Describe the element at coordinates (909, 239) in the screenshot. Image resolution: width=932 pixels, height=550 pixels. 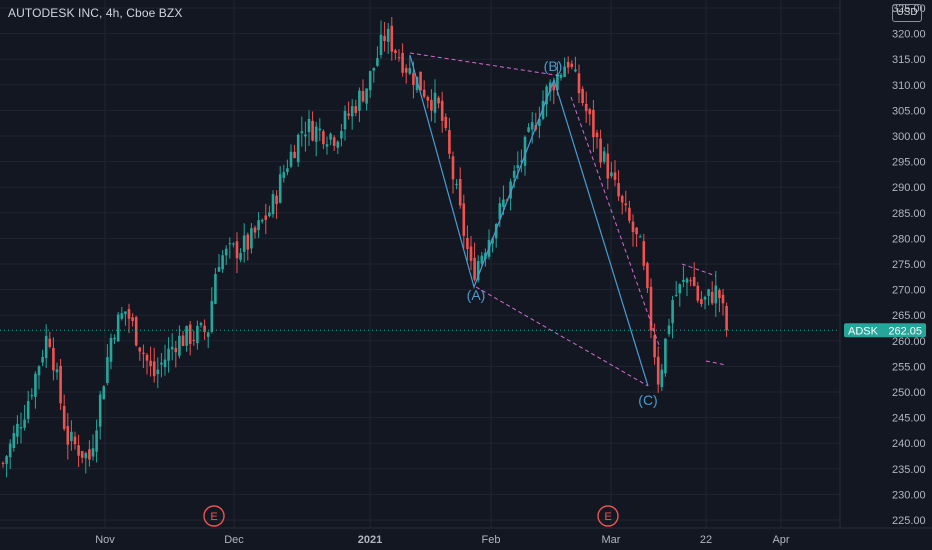
I see `y-tick-label: 280.00` at that location.